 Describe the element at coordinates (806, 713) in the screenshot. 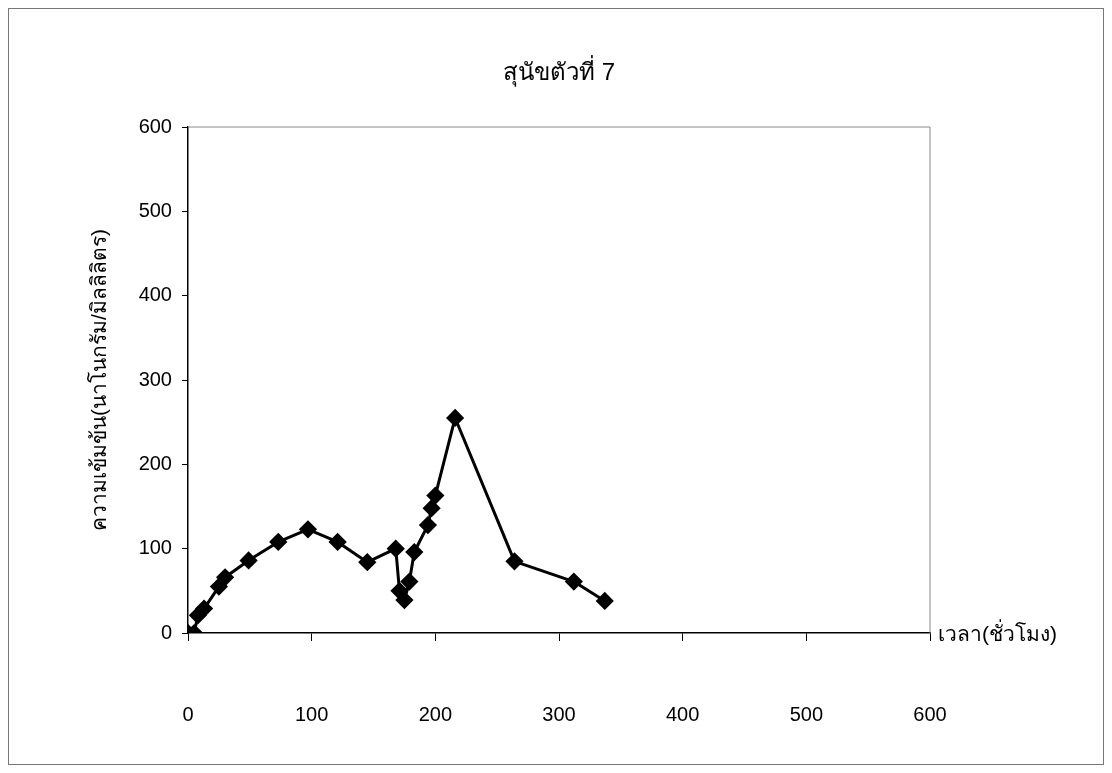

I see `x-tick-label: 500` at that location.